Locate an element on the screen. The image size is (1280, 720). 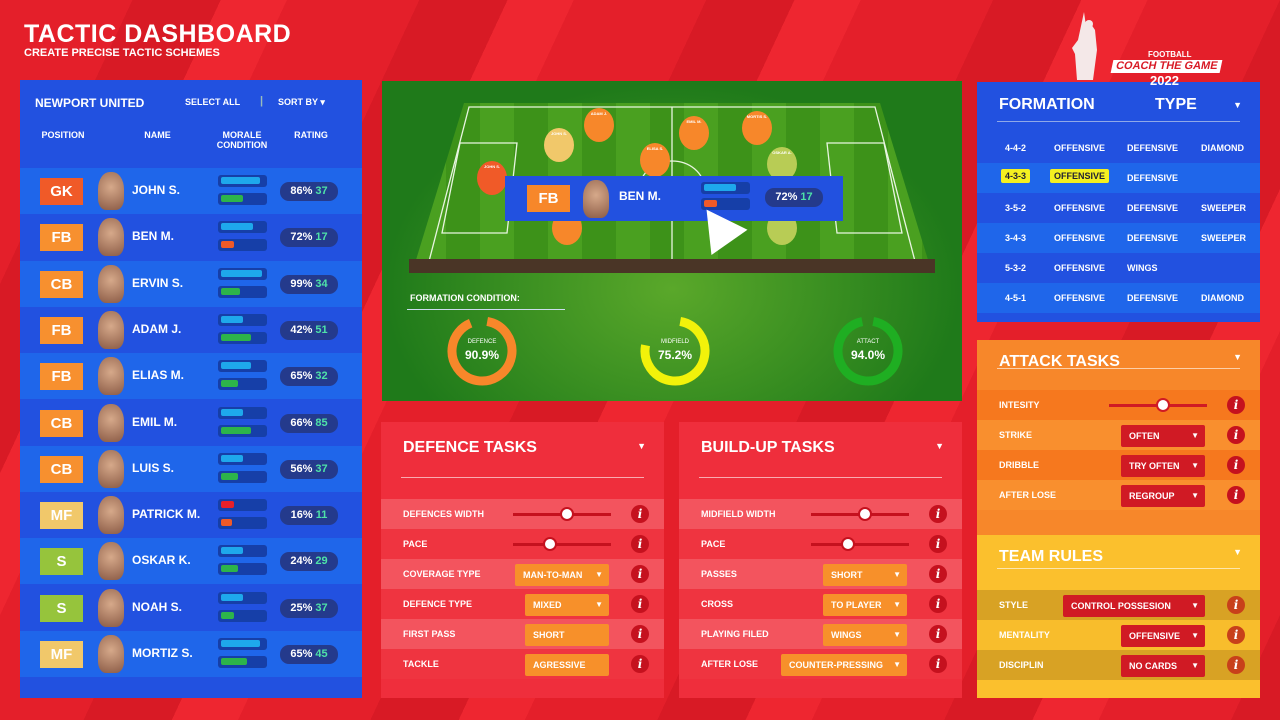
task-dropdown: MIXED ▼ is located at coordinates (567, 605).